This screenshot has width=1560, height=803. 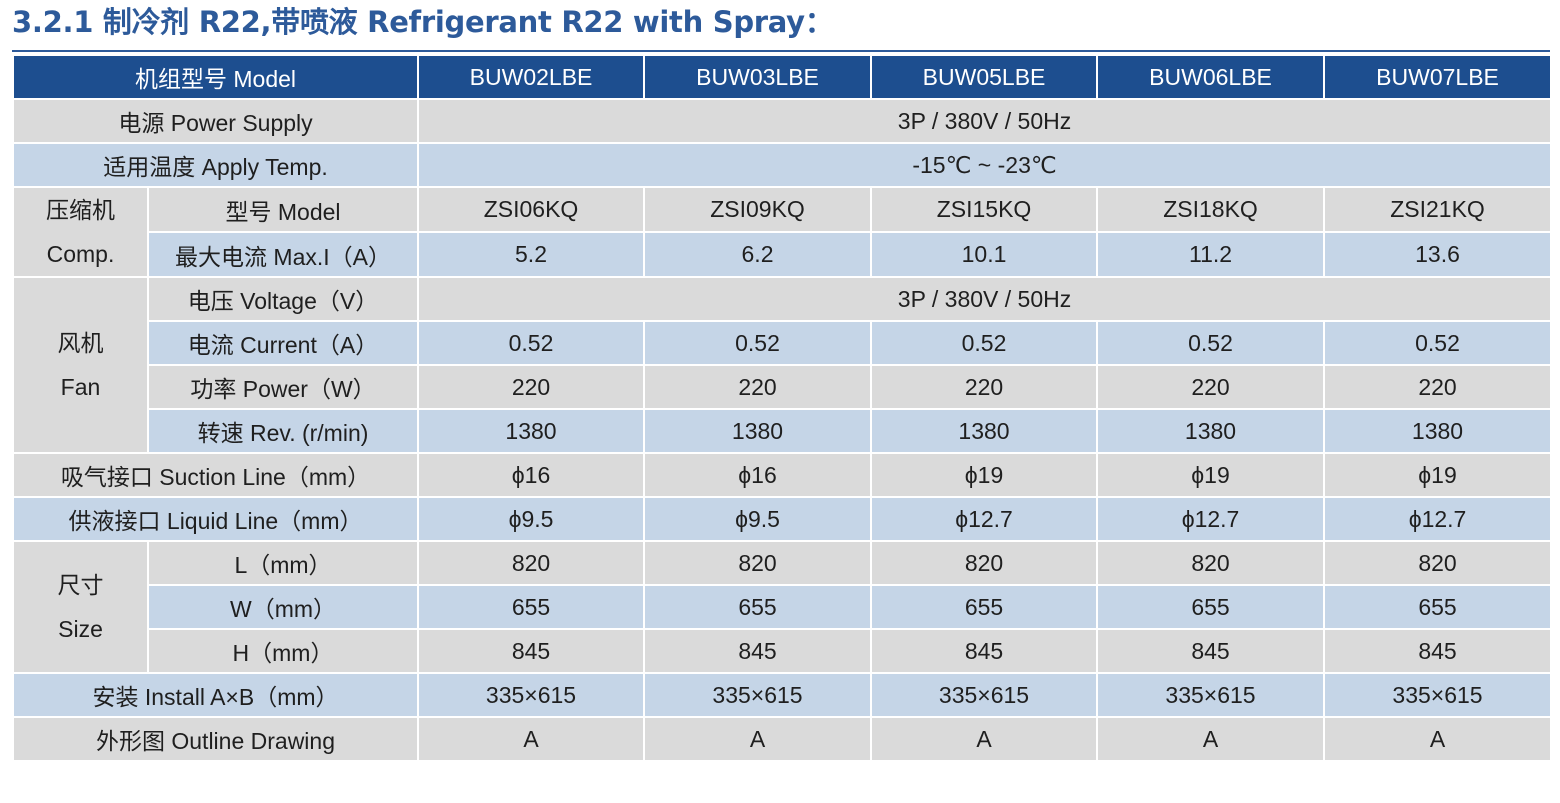 I want to click on row-label: 外形图 Outline Drawing, so click(x=215, y=739).